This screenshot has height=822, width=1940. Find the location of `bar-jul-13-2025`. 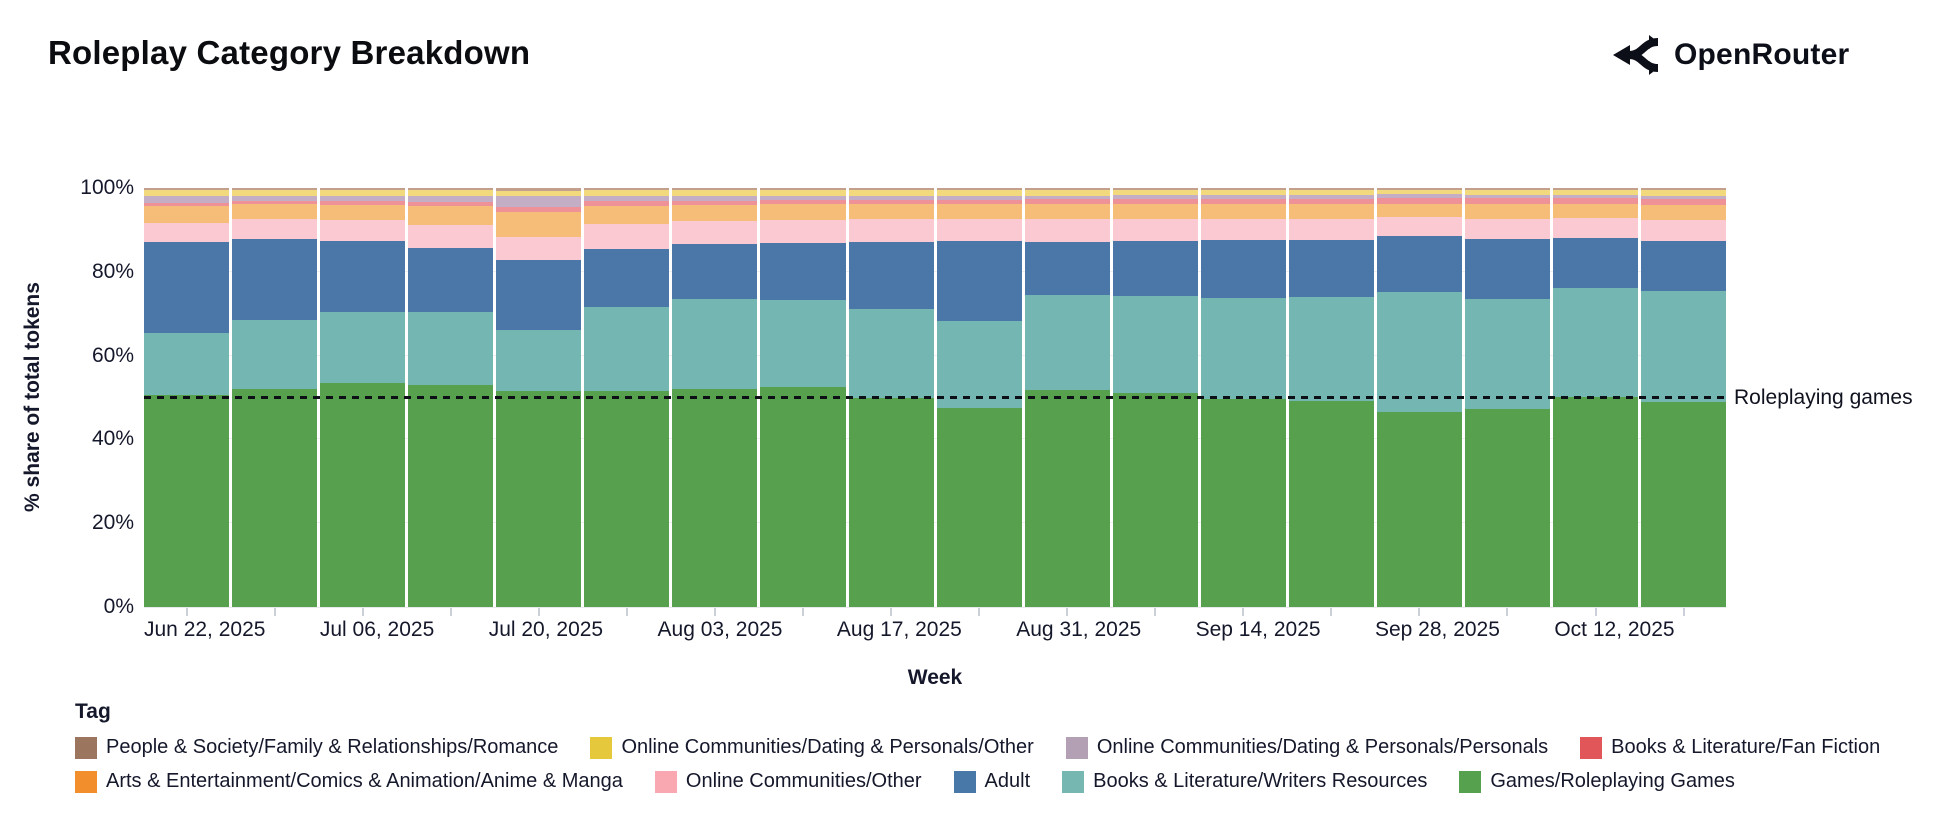

bar-jul-13-2025 is located at coordinates (451, 397).